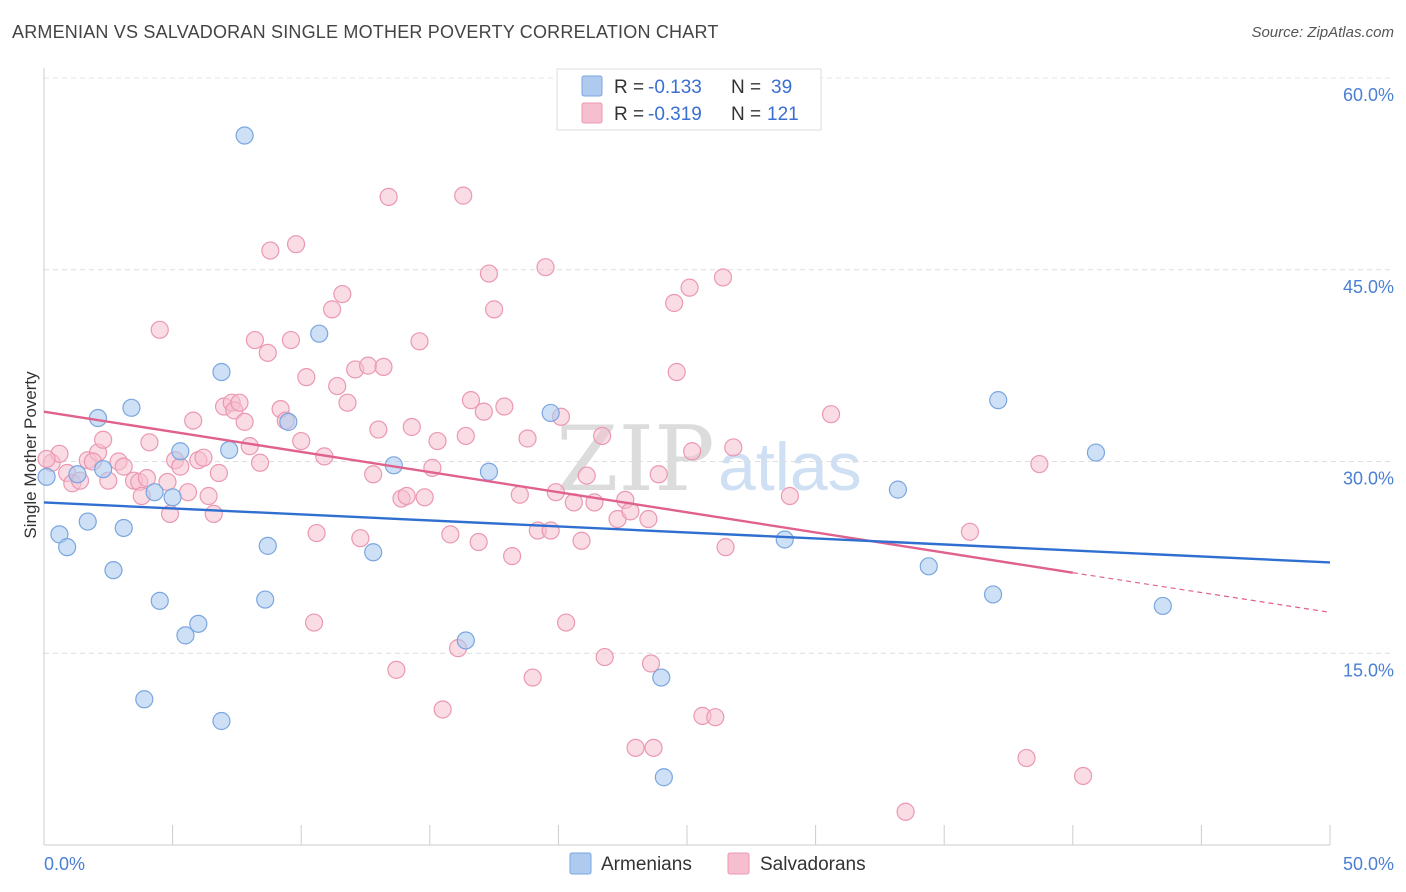 The height and width of the screenshot is (892, 1406). What do you see at coordinates (1368, 864) in the screenshot?
I see `x-tick-label-max: 50.0%` at bounding box center [1368, 864].